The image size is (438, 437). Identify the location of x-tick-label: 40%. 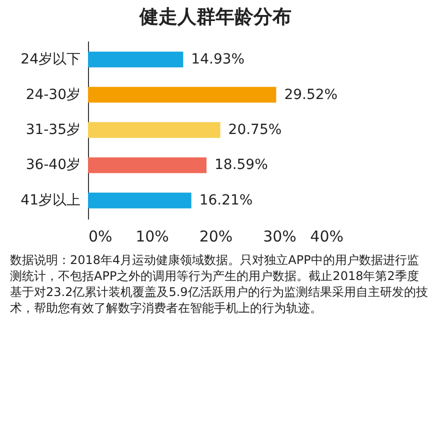
(327, 237).